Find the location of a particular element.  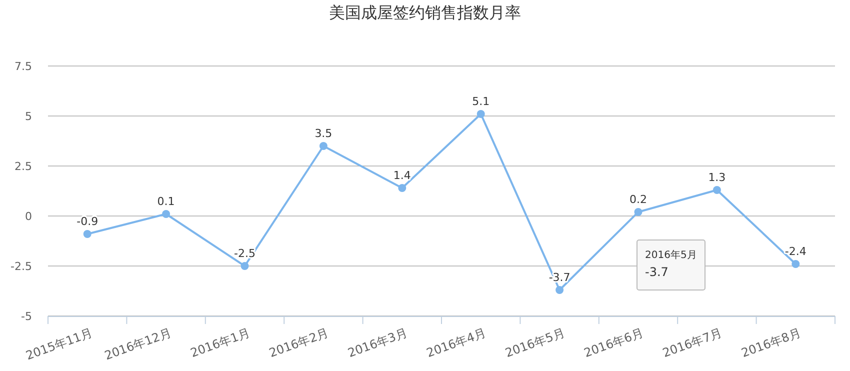

x-tick-label: 2016年1月 is located at coordinates (220, 343).